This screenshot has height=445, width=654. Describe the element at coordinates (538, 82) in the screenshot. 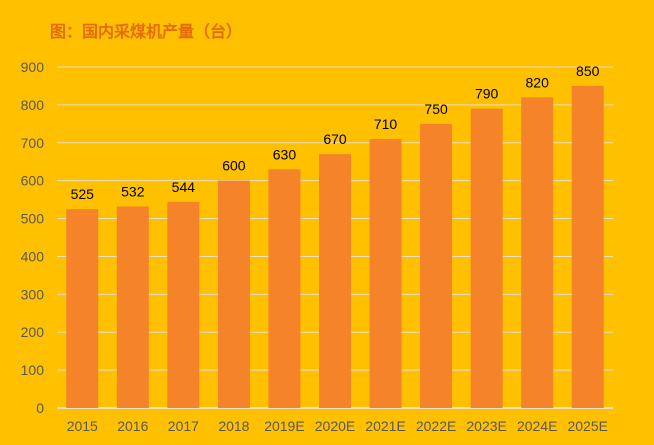

I see `data-label: 820` at that location.